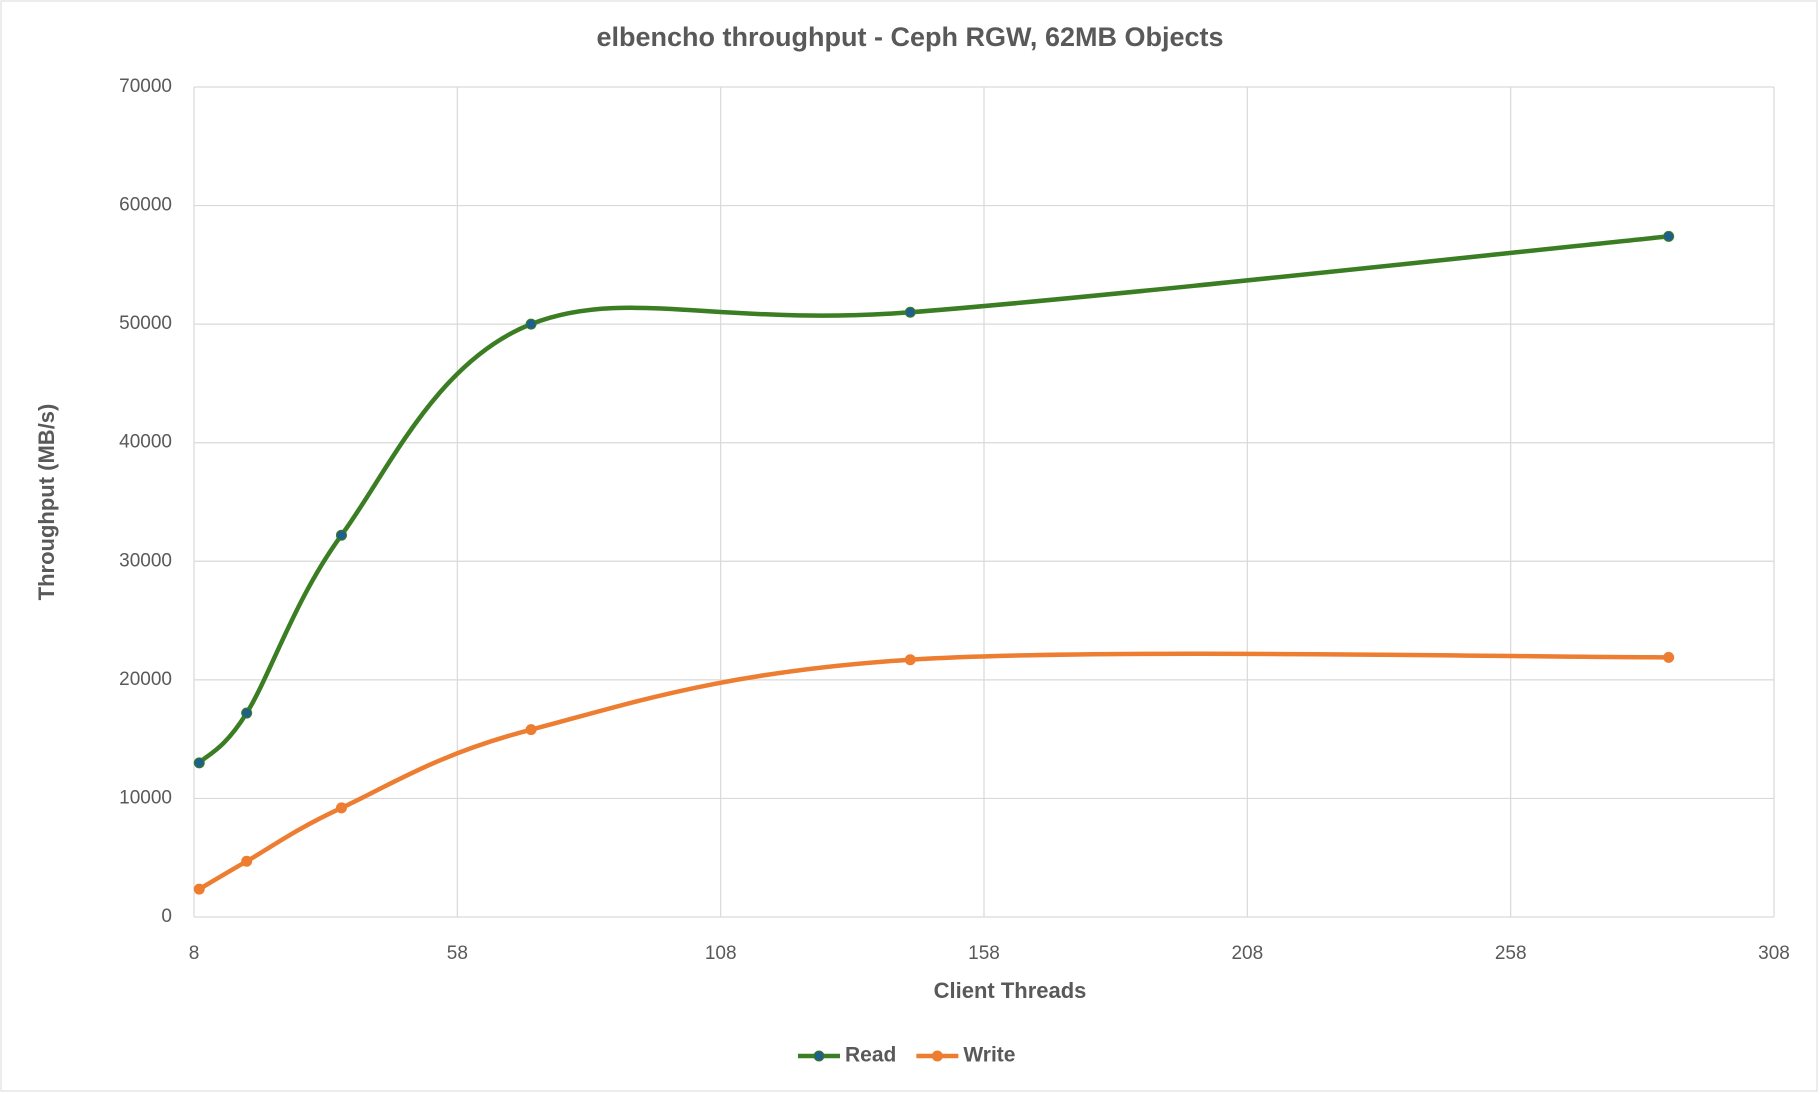  What do you see at coordinates (46, 502) in the screenshot?
I see `y-axis-title: Throughput (MB/s)` at bounding box center [46, 502].